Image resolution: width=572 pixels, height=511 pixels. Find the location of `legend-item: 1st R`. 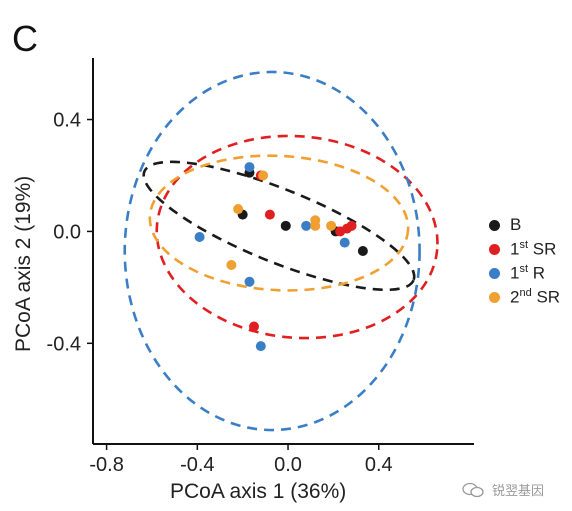

legend-item: 1st R is located at coordinates (524, 273).